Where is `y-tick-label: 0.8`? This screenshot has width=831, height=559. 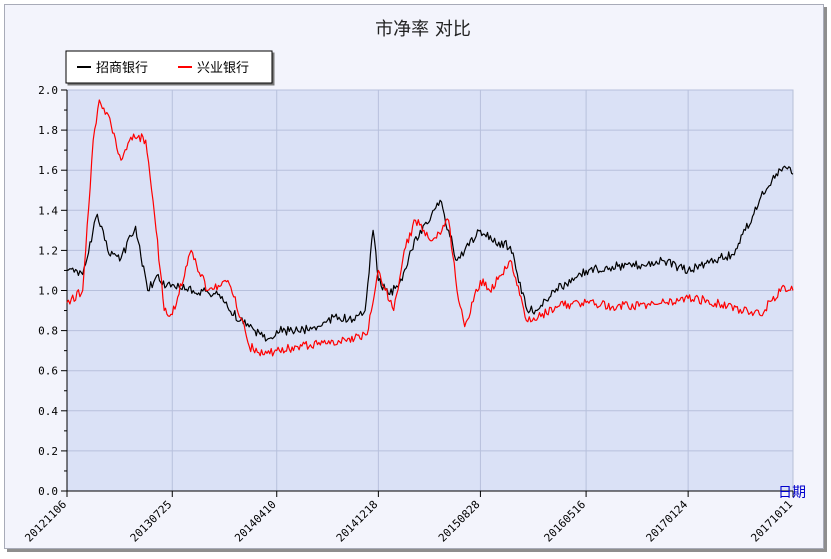 y-tick-label: 0.8 is located at coordinates (48, 331).